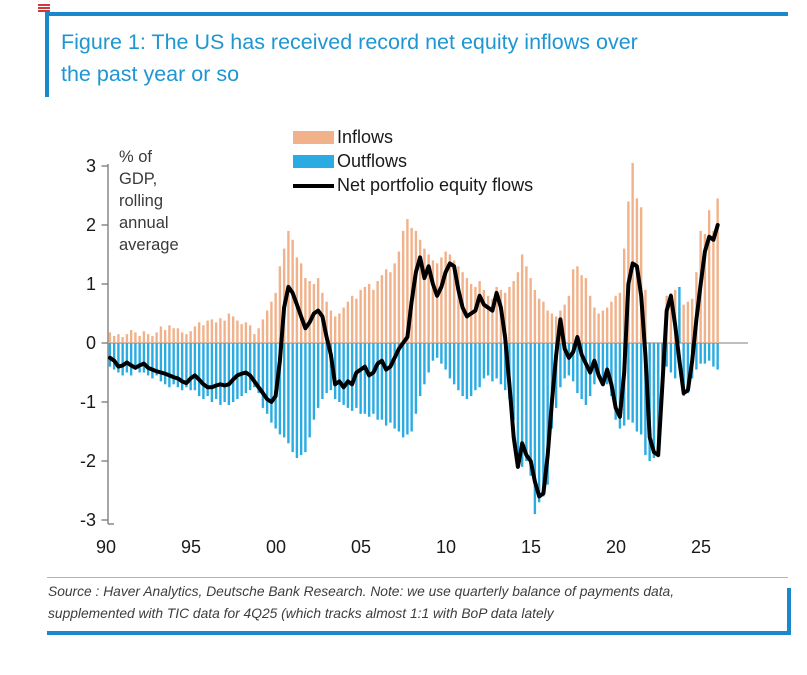  What do you see at coordinates (91, 225) in the screenshot?
I see `svg-text: 2` at bounding box center [91, 225].